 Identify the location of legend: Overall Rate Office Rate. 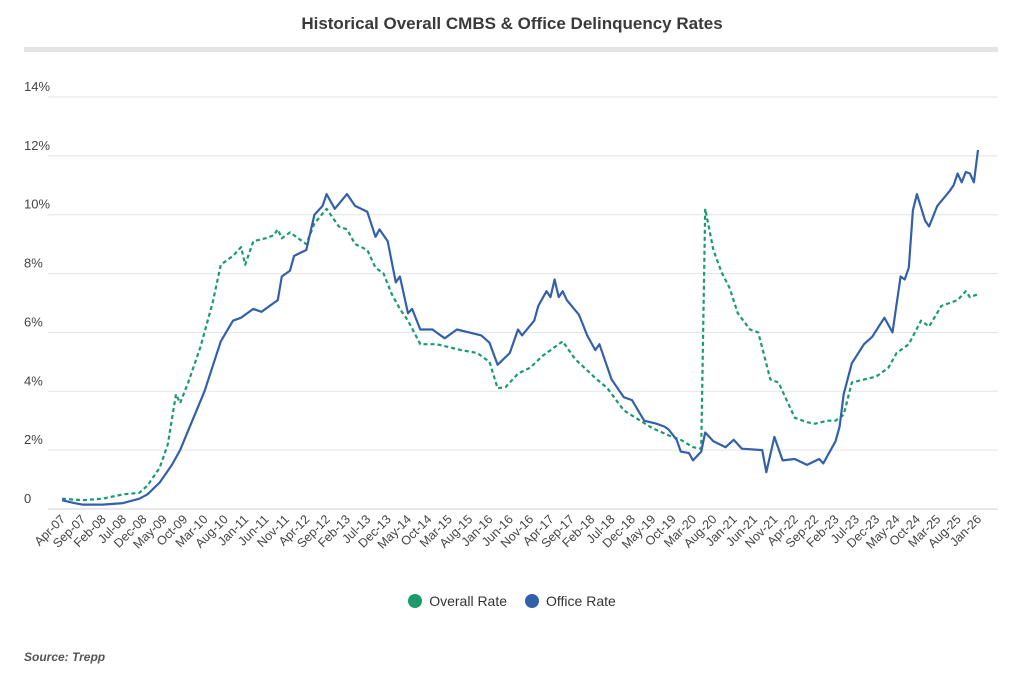
(512, 601).